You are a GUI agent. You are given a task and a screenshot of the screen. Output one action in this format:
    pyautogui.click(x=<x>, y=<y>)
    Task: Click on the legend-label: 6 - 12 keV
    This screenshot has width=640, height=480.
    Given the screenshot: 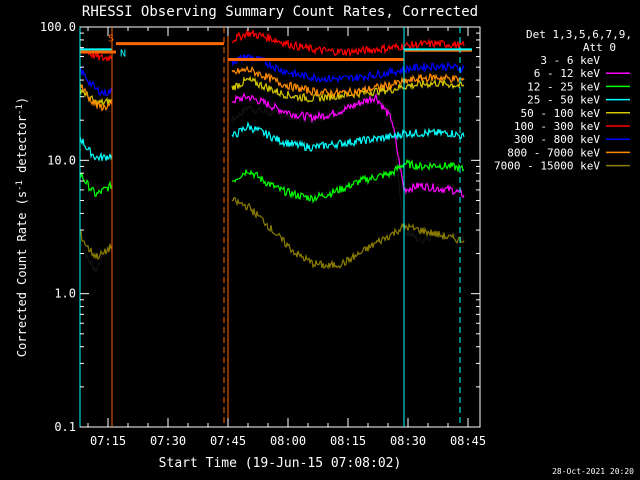 What is the action you would take?
    pyautogui.click(x=567, y=73)
    